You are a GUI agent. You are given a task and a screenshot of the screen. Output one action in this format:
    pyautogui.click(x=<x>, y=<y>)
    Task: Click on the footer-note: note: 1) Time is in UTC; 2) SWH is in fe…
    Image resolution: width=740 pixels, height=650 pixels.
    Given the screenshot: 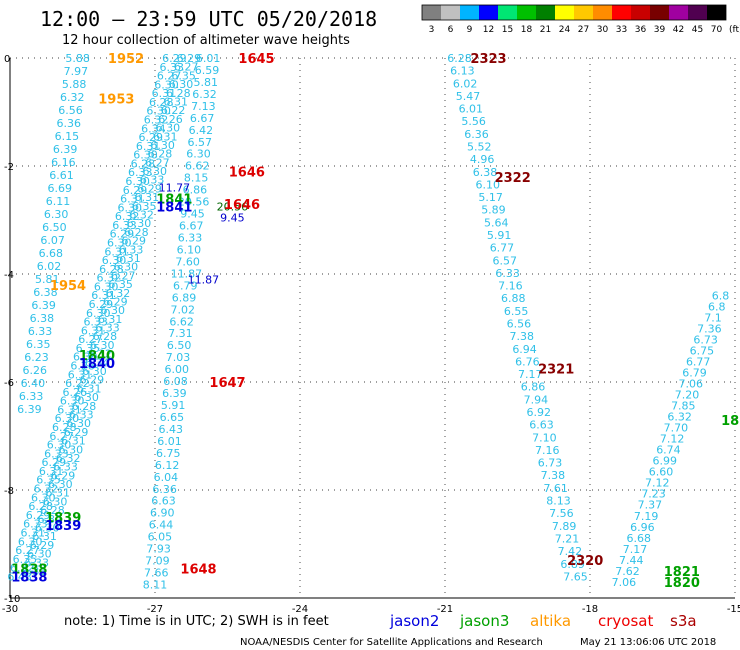 What is the action you would take?
    pyautogui.click(x=196, y=621)
    